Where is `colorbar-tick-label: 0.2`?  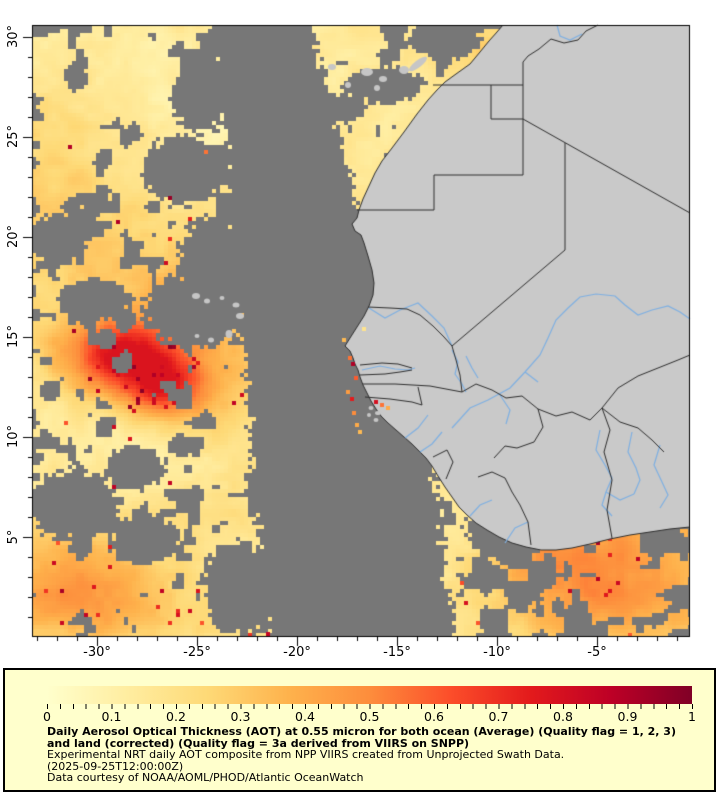
colorbar-tick-label: 0.2 is located at coordinates (176, 716).